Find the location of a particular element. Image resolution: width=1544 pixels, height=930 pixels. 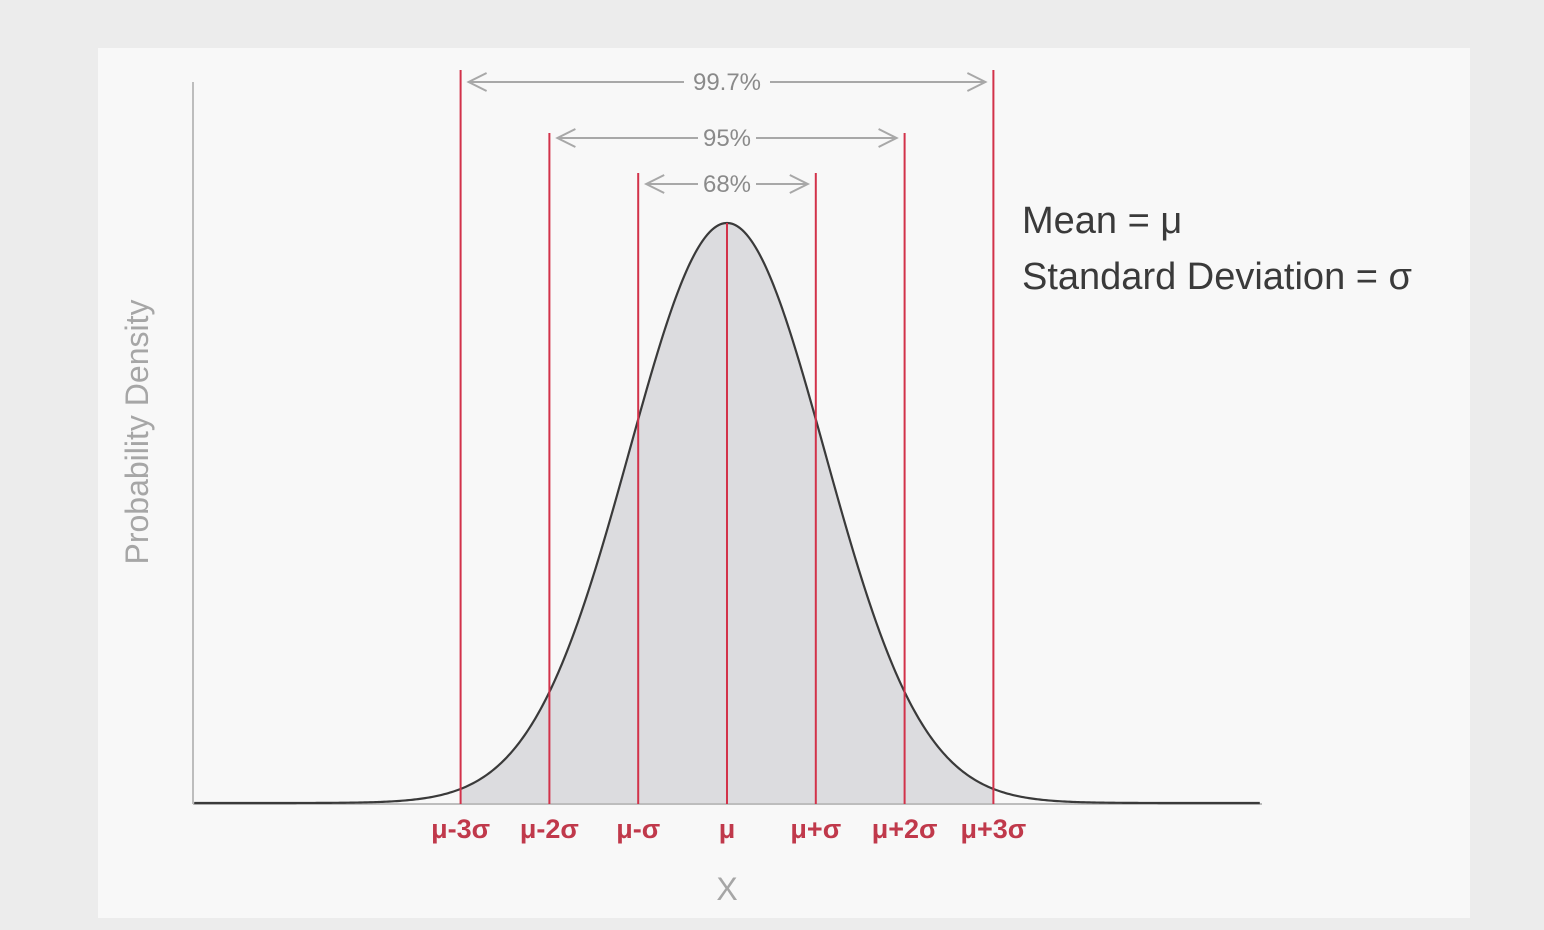

interval-percent-label: 99.7% is located at coordinates (727, 82).